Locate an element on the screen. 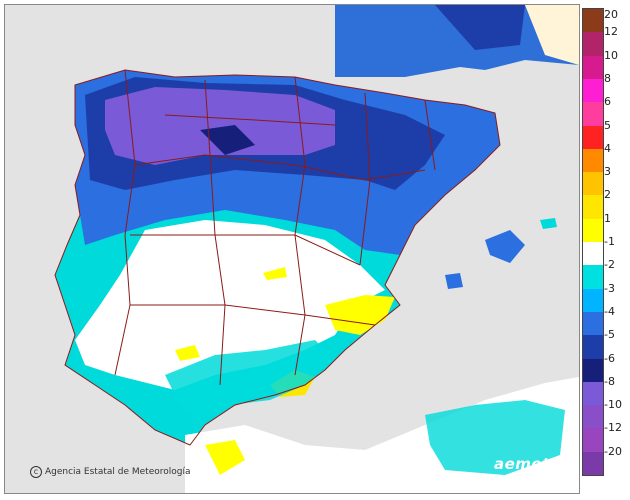  east-france-warm is located at coordinates (552, 35).